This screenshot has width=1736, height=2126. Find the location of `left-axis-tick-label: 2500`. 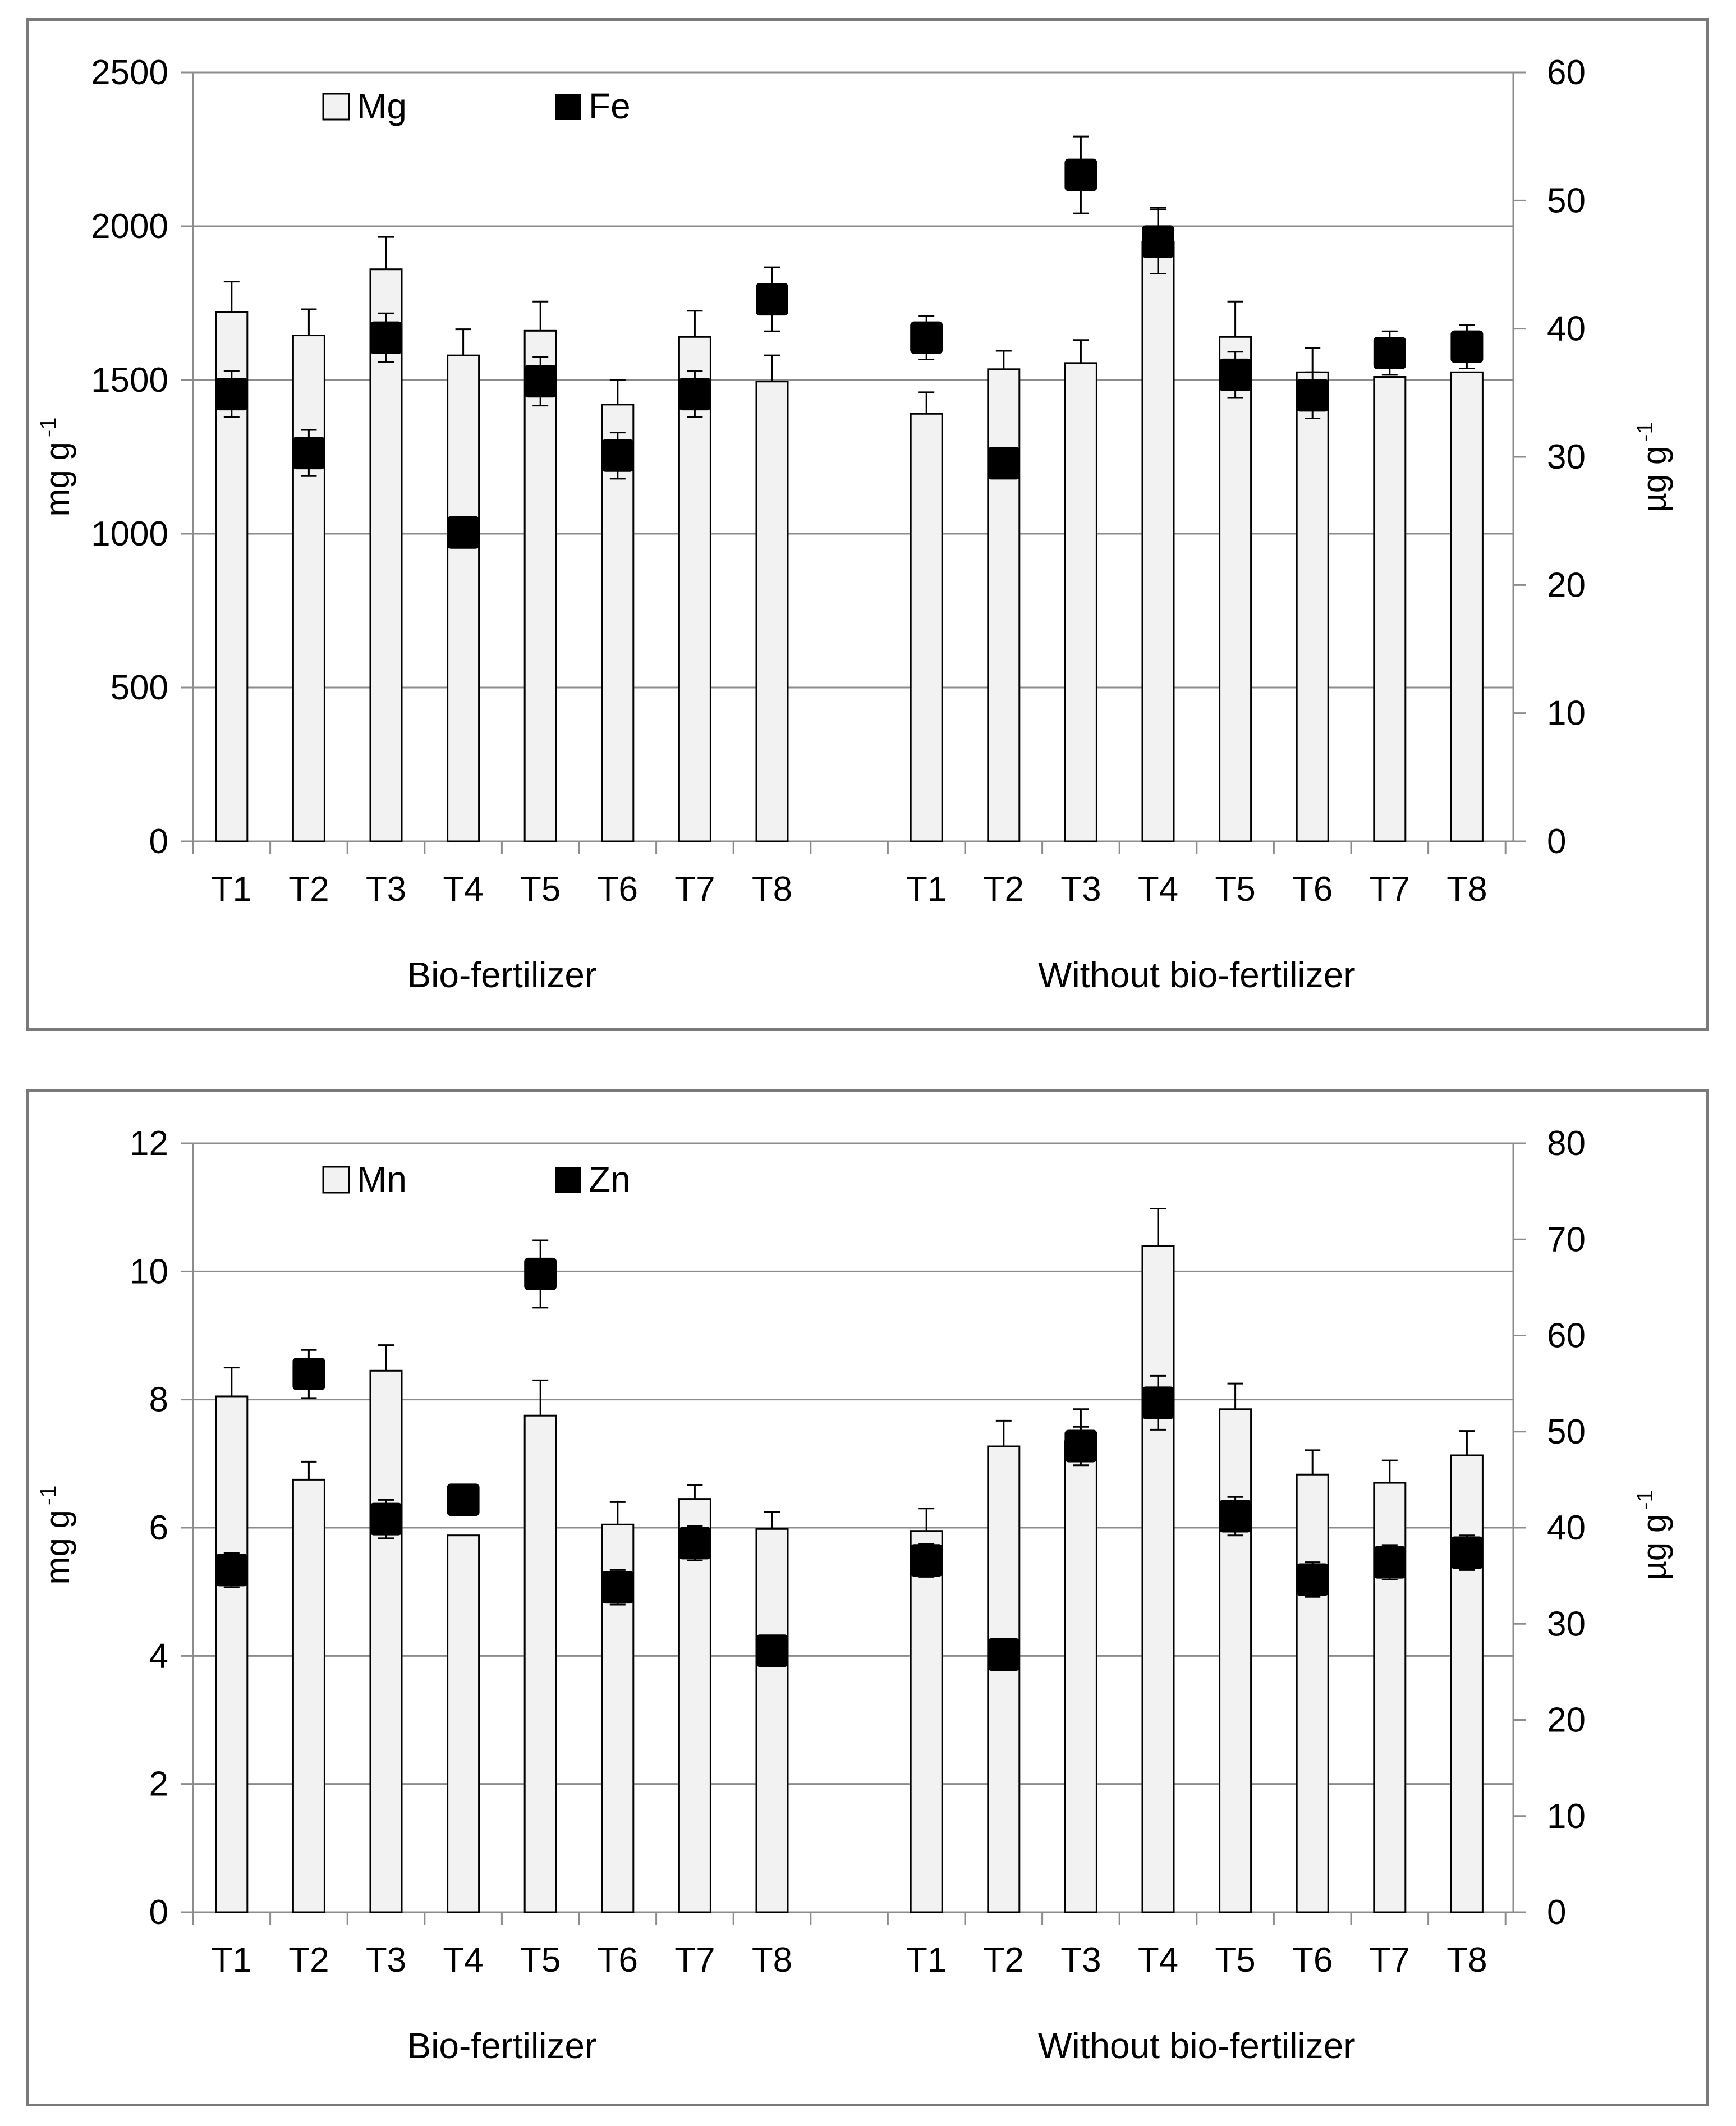

left-axis-tick-label: 2500 is located at coordinates (129, 72).